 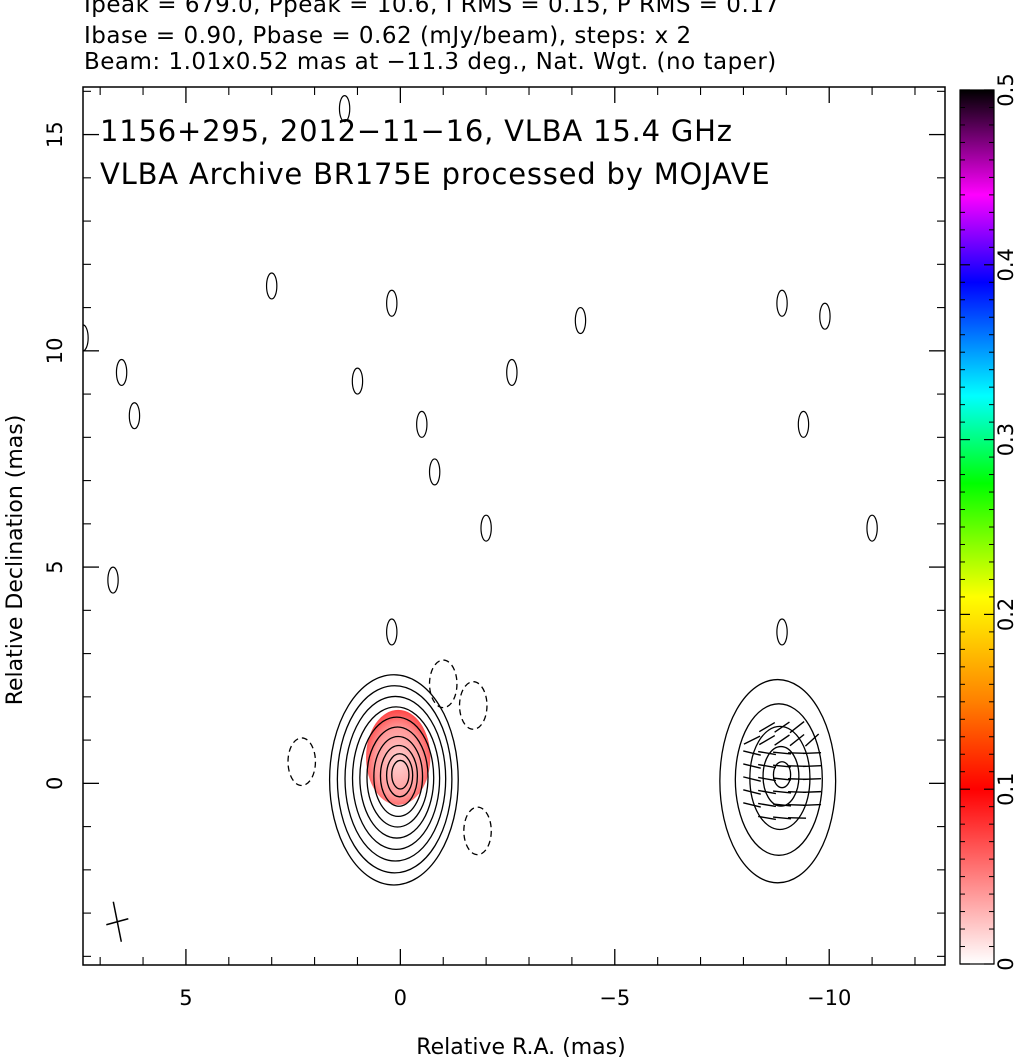 What do you see at coordinates (1006, 89) in the screenshot?
I see `colorbar-tick-label: 0.5` at bounding box center [1006, 89].